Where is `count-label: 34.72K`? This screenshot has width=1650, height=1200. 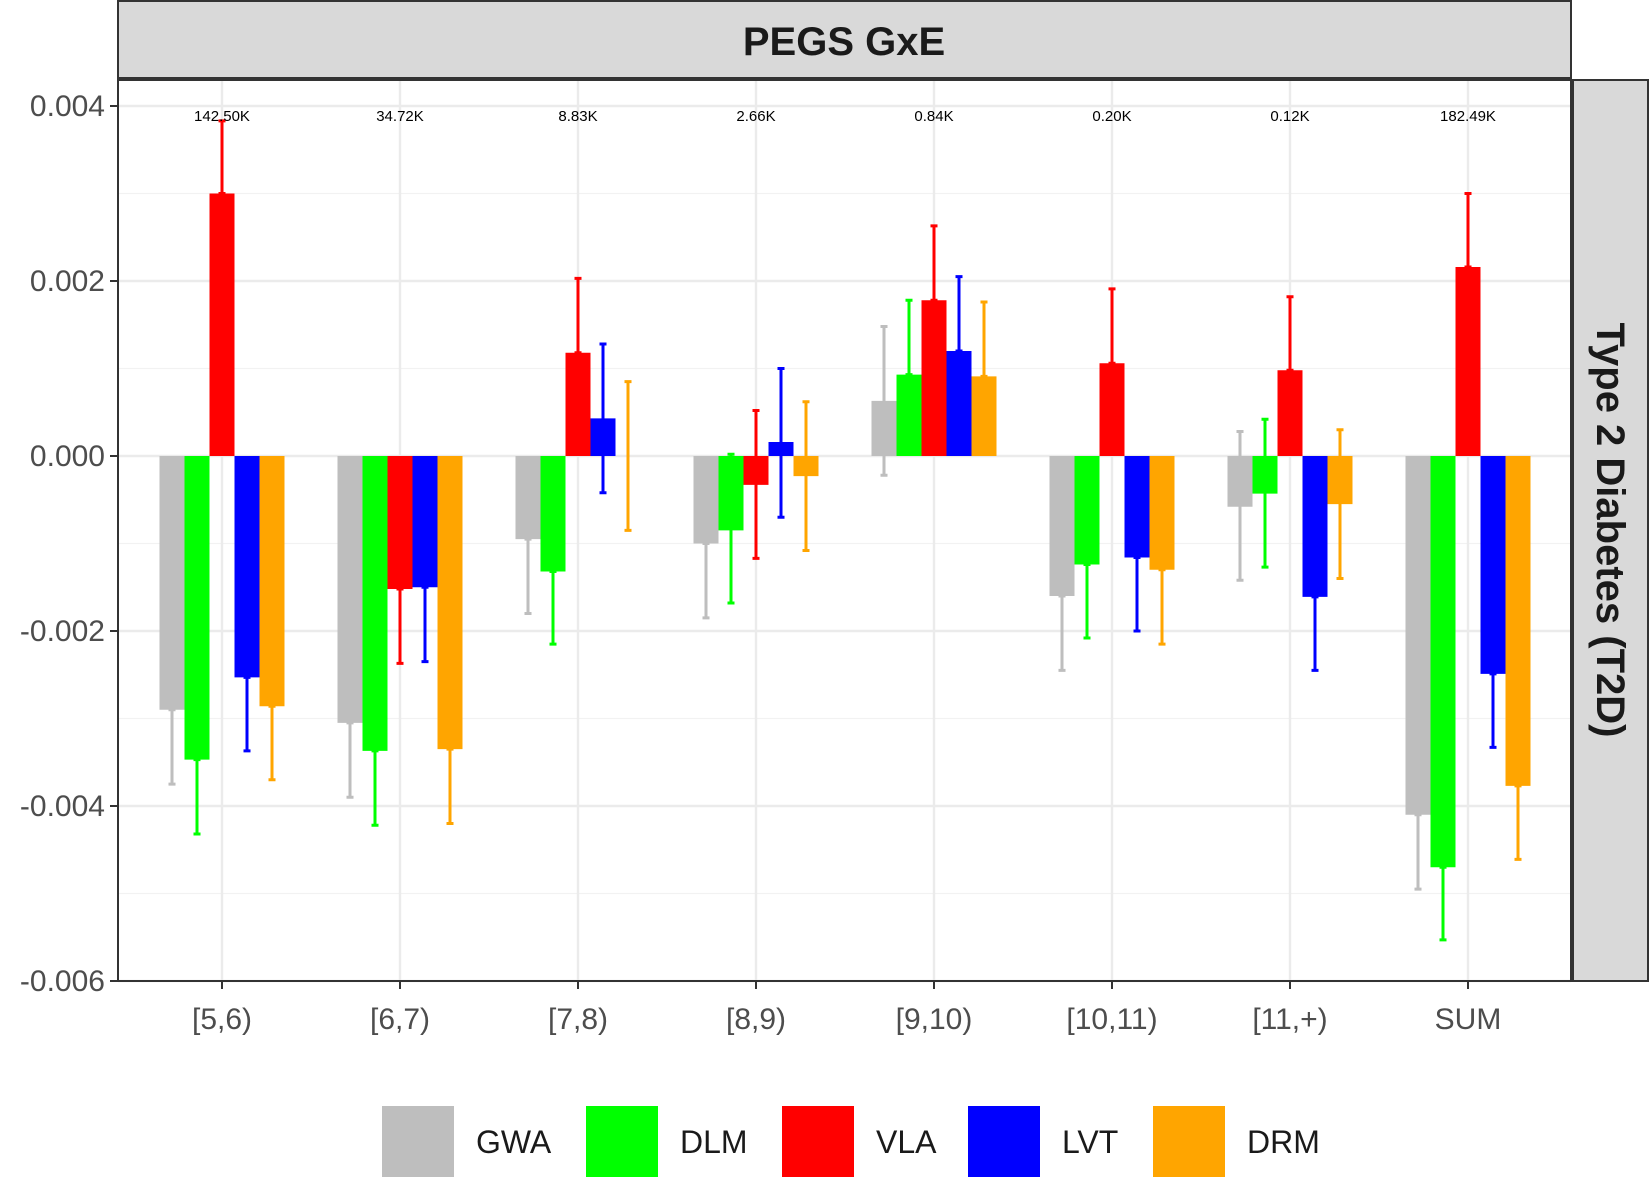 count-label: 34.72K is located at coordinates (400, 116).